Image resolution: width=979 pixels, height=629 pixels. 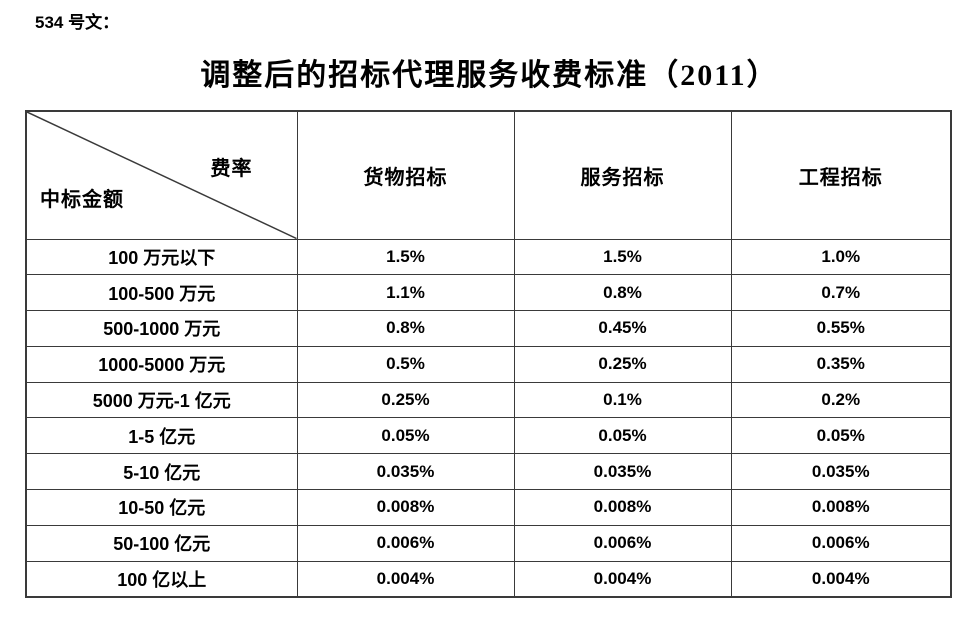 What do you see at coordinates (161, 472) in the screenshot?
I see `row-label-bid-amount-range: 5-10 亿元` at bounding box center [161, 472].